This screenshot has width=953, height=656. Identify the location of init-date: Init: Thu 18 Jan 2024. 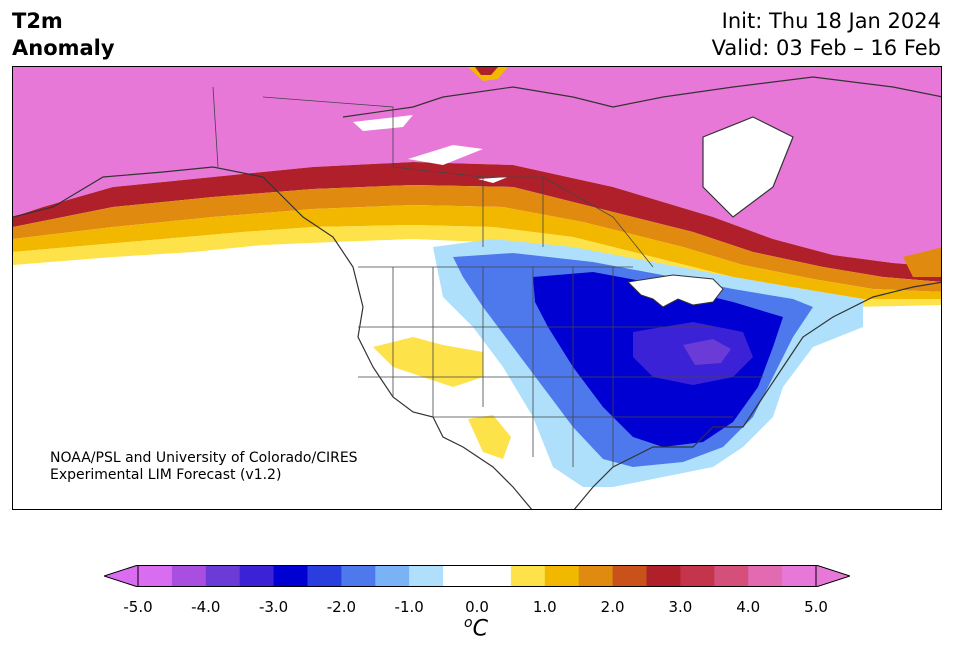
(831, 21).